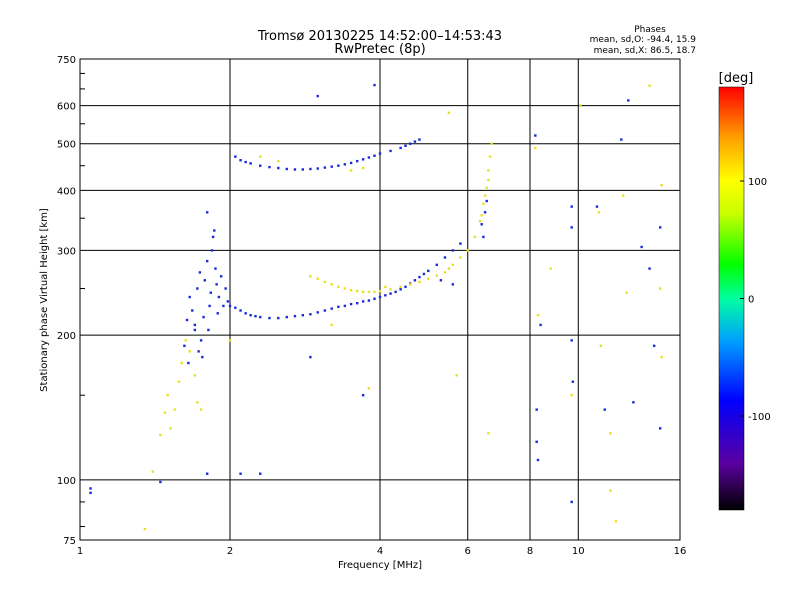 This screenshot has width=800, height=600. I want to click on y-tick-label: 500, so click(66, 145).